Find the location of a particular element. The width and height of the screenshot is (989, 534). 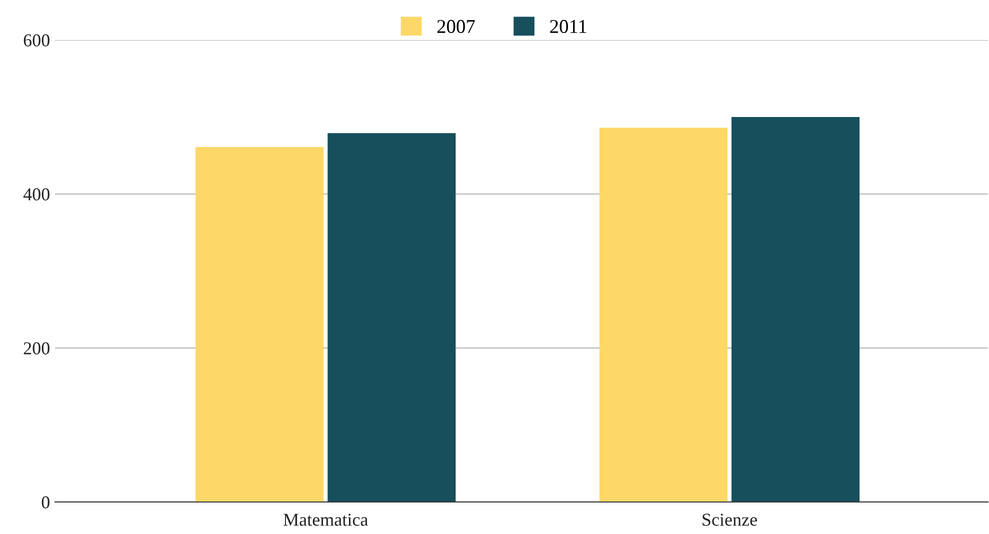

x-tick-label: Scienze is located at coordinates (729, 520).